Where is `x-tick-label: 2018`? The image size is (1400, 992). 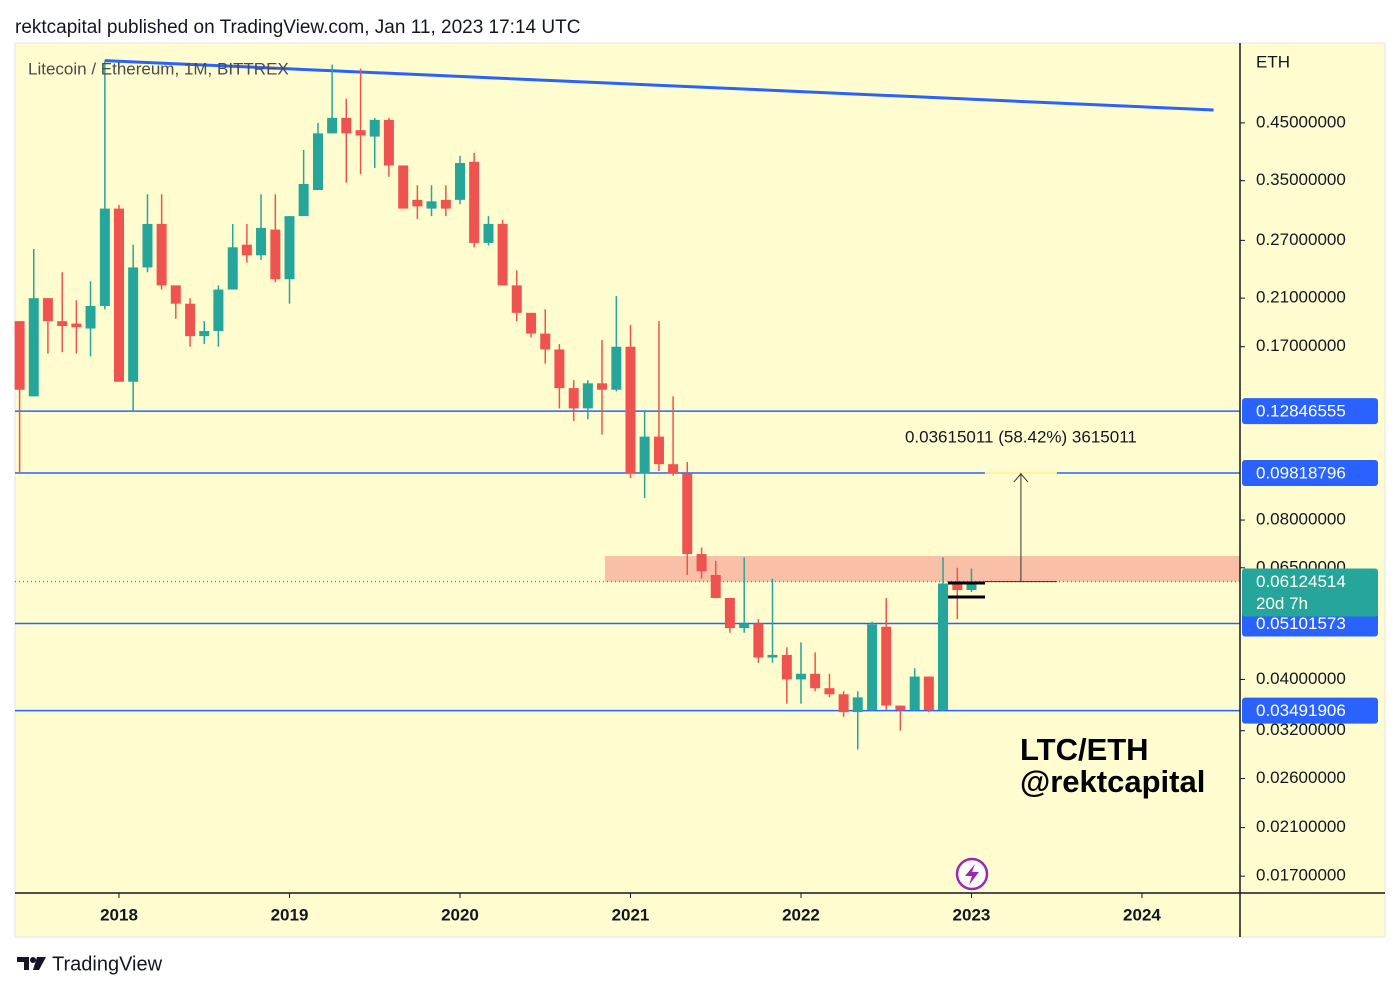 x-tick-label: 2018 is located at coordinates (119, 914).